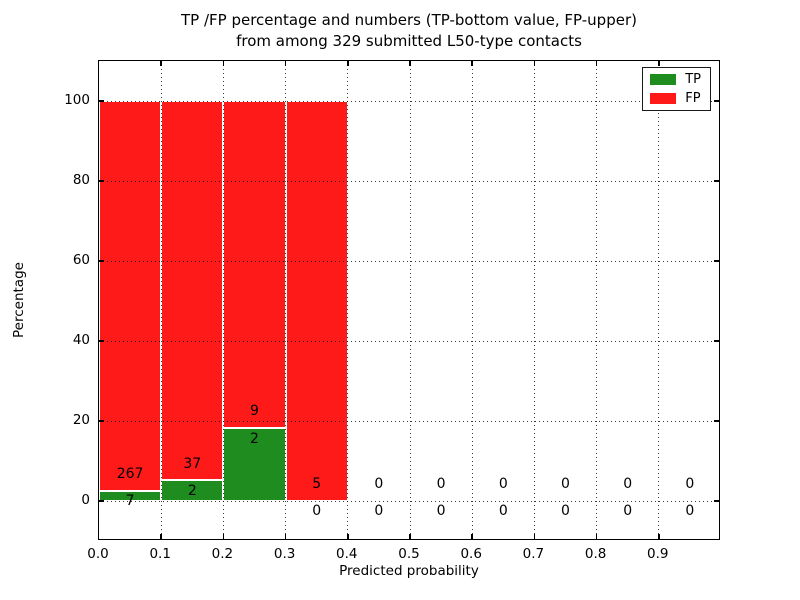  What do you see at coordinates (81, 340) in the screenshot?
I see `y-tick-label: 40` at bounding box center [81, 340].